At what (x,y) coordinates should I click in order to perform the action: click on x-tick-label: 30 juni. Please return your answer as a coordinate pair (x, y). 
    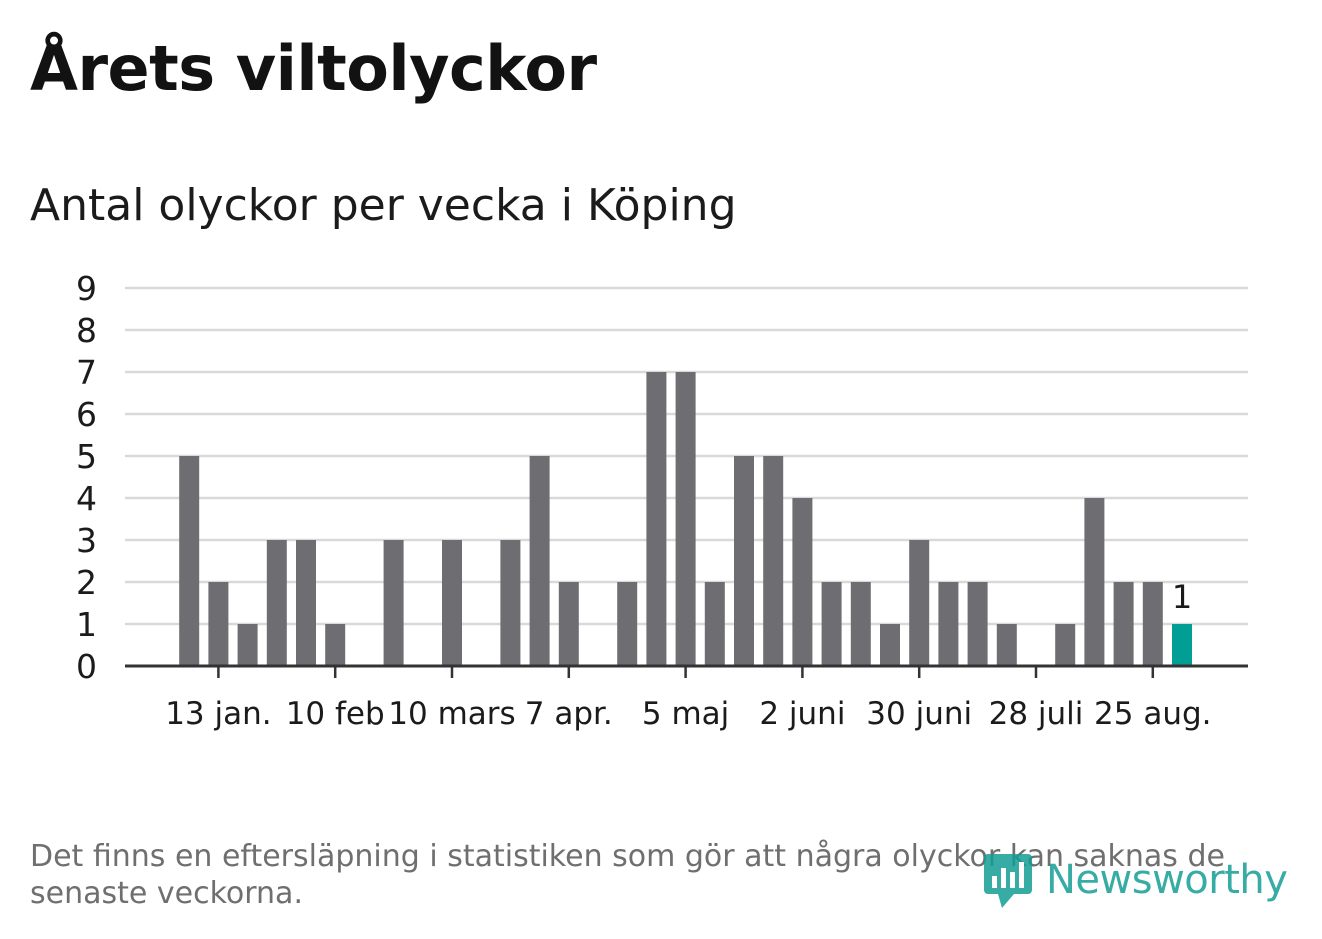
    Looking at the image, I should click on (919, 714).